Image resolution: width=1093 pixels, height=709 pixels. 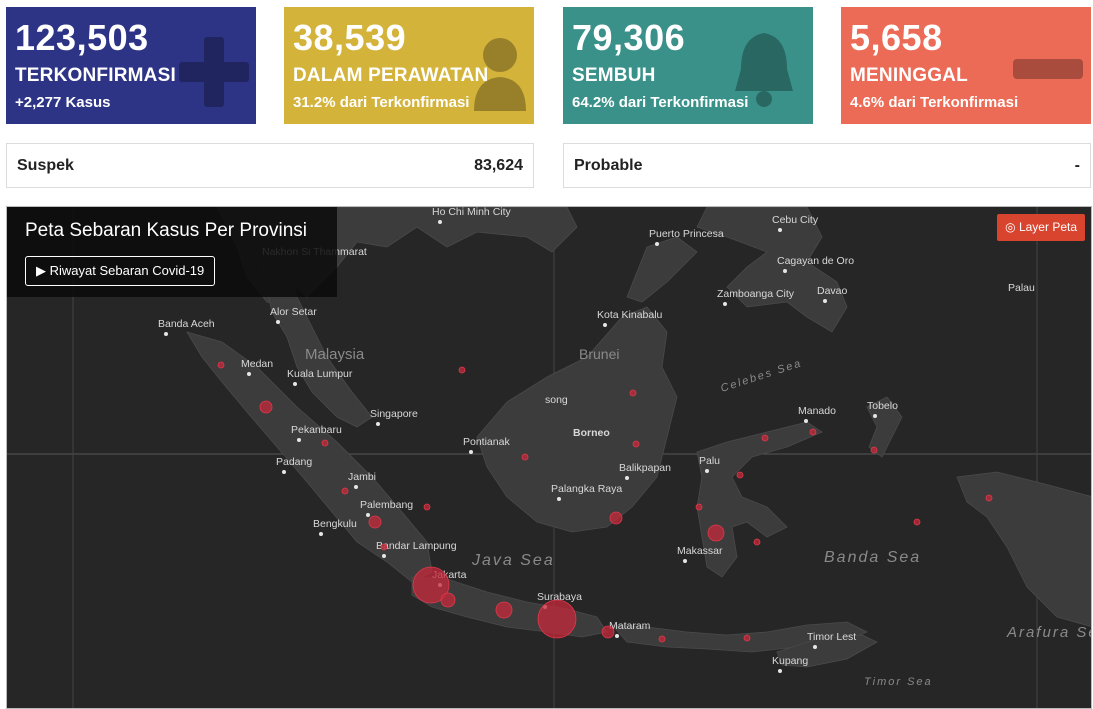 What do you see at coordinates (293, 312) in the screenshot?
I see `city-label: Alor Setar` at bounding box center [293, 312].